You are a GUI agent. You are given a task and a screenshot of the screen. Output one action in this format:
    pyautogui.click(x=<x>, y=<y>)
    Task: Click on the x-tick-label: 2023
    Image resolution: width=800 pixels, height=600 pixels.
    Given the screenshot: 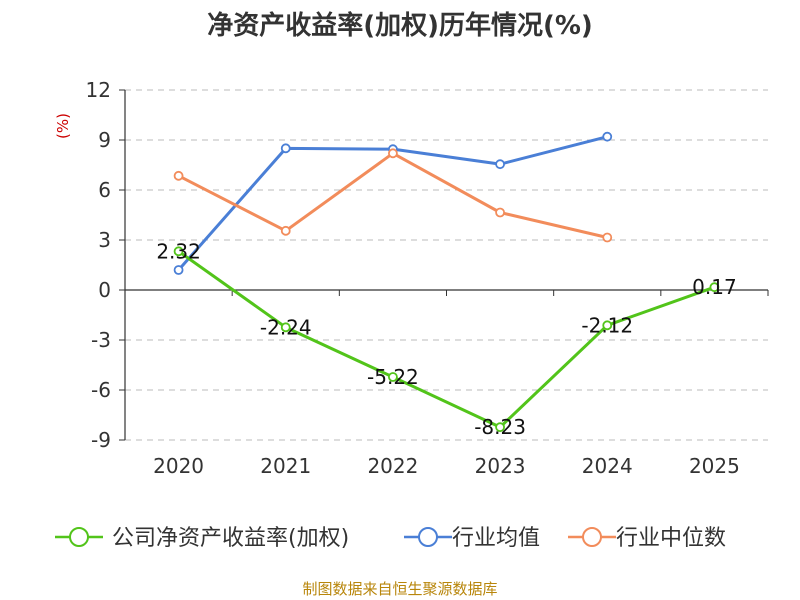 What is the action you would take?
    pyautogui.click(x=500, y=466)
    